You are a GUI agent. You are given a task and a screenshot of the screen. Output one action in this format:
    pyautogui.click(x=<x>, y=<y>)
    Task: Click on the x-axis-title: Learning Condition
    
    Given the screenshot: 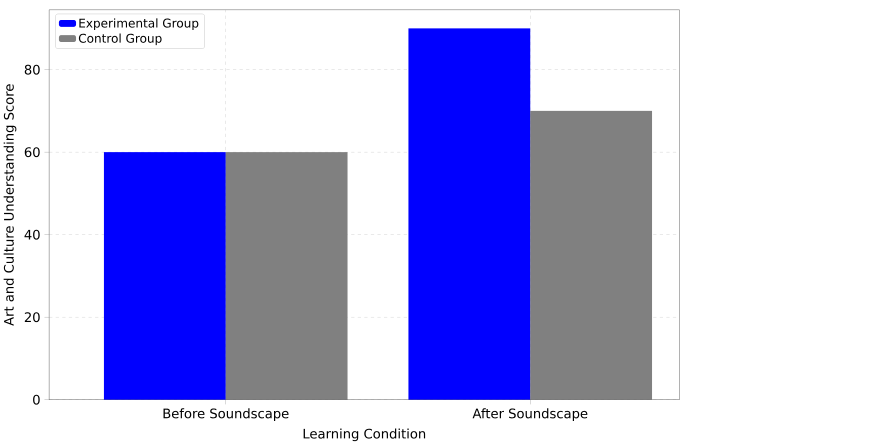 What is the action you would take?
    pyautogui.click(x=365, y=435)
    